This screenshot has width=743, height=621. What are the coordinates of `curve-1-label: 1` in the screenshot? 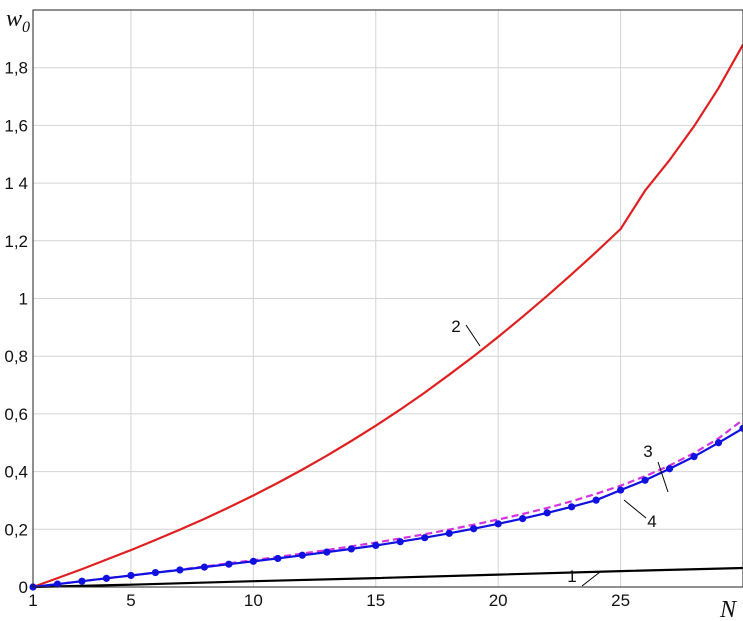 It's located at (571, 576).